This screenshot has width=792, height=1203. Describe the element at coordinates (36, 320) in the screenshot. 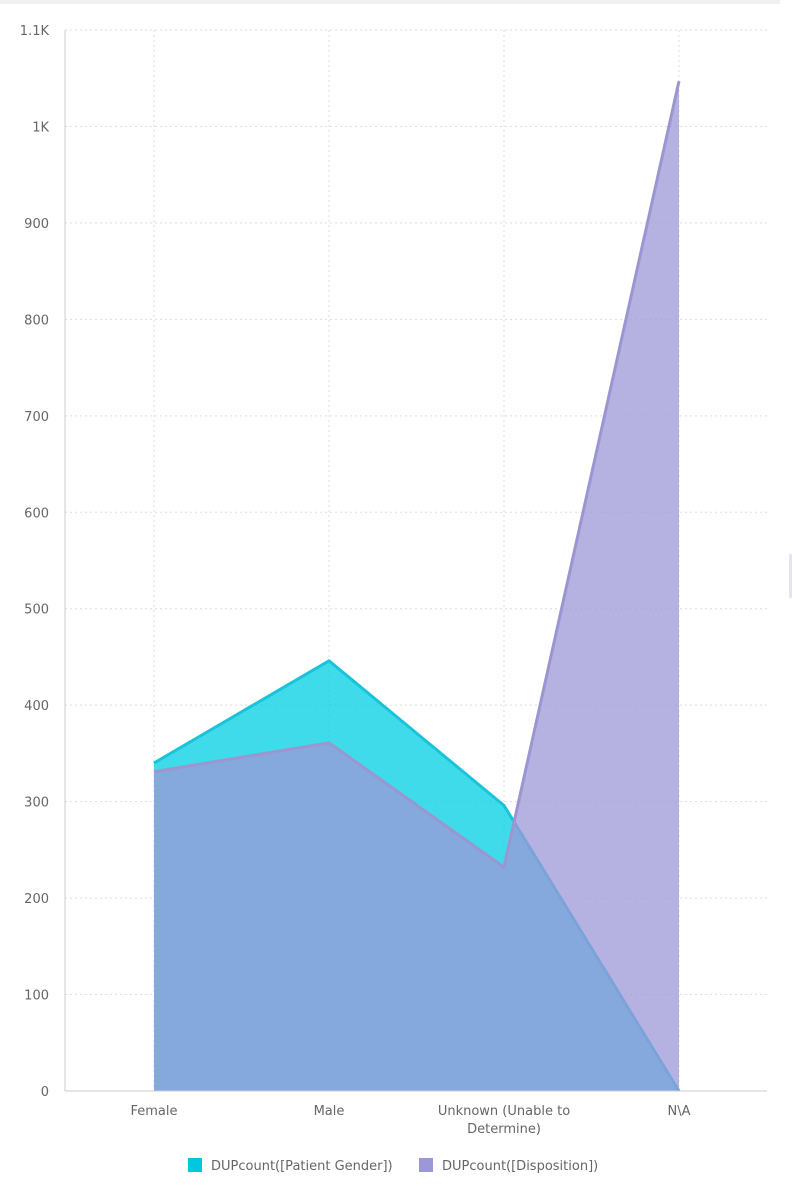

I see `y-tick-label: 800` at that location.